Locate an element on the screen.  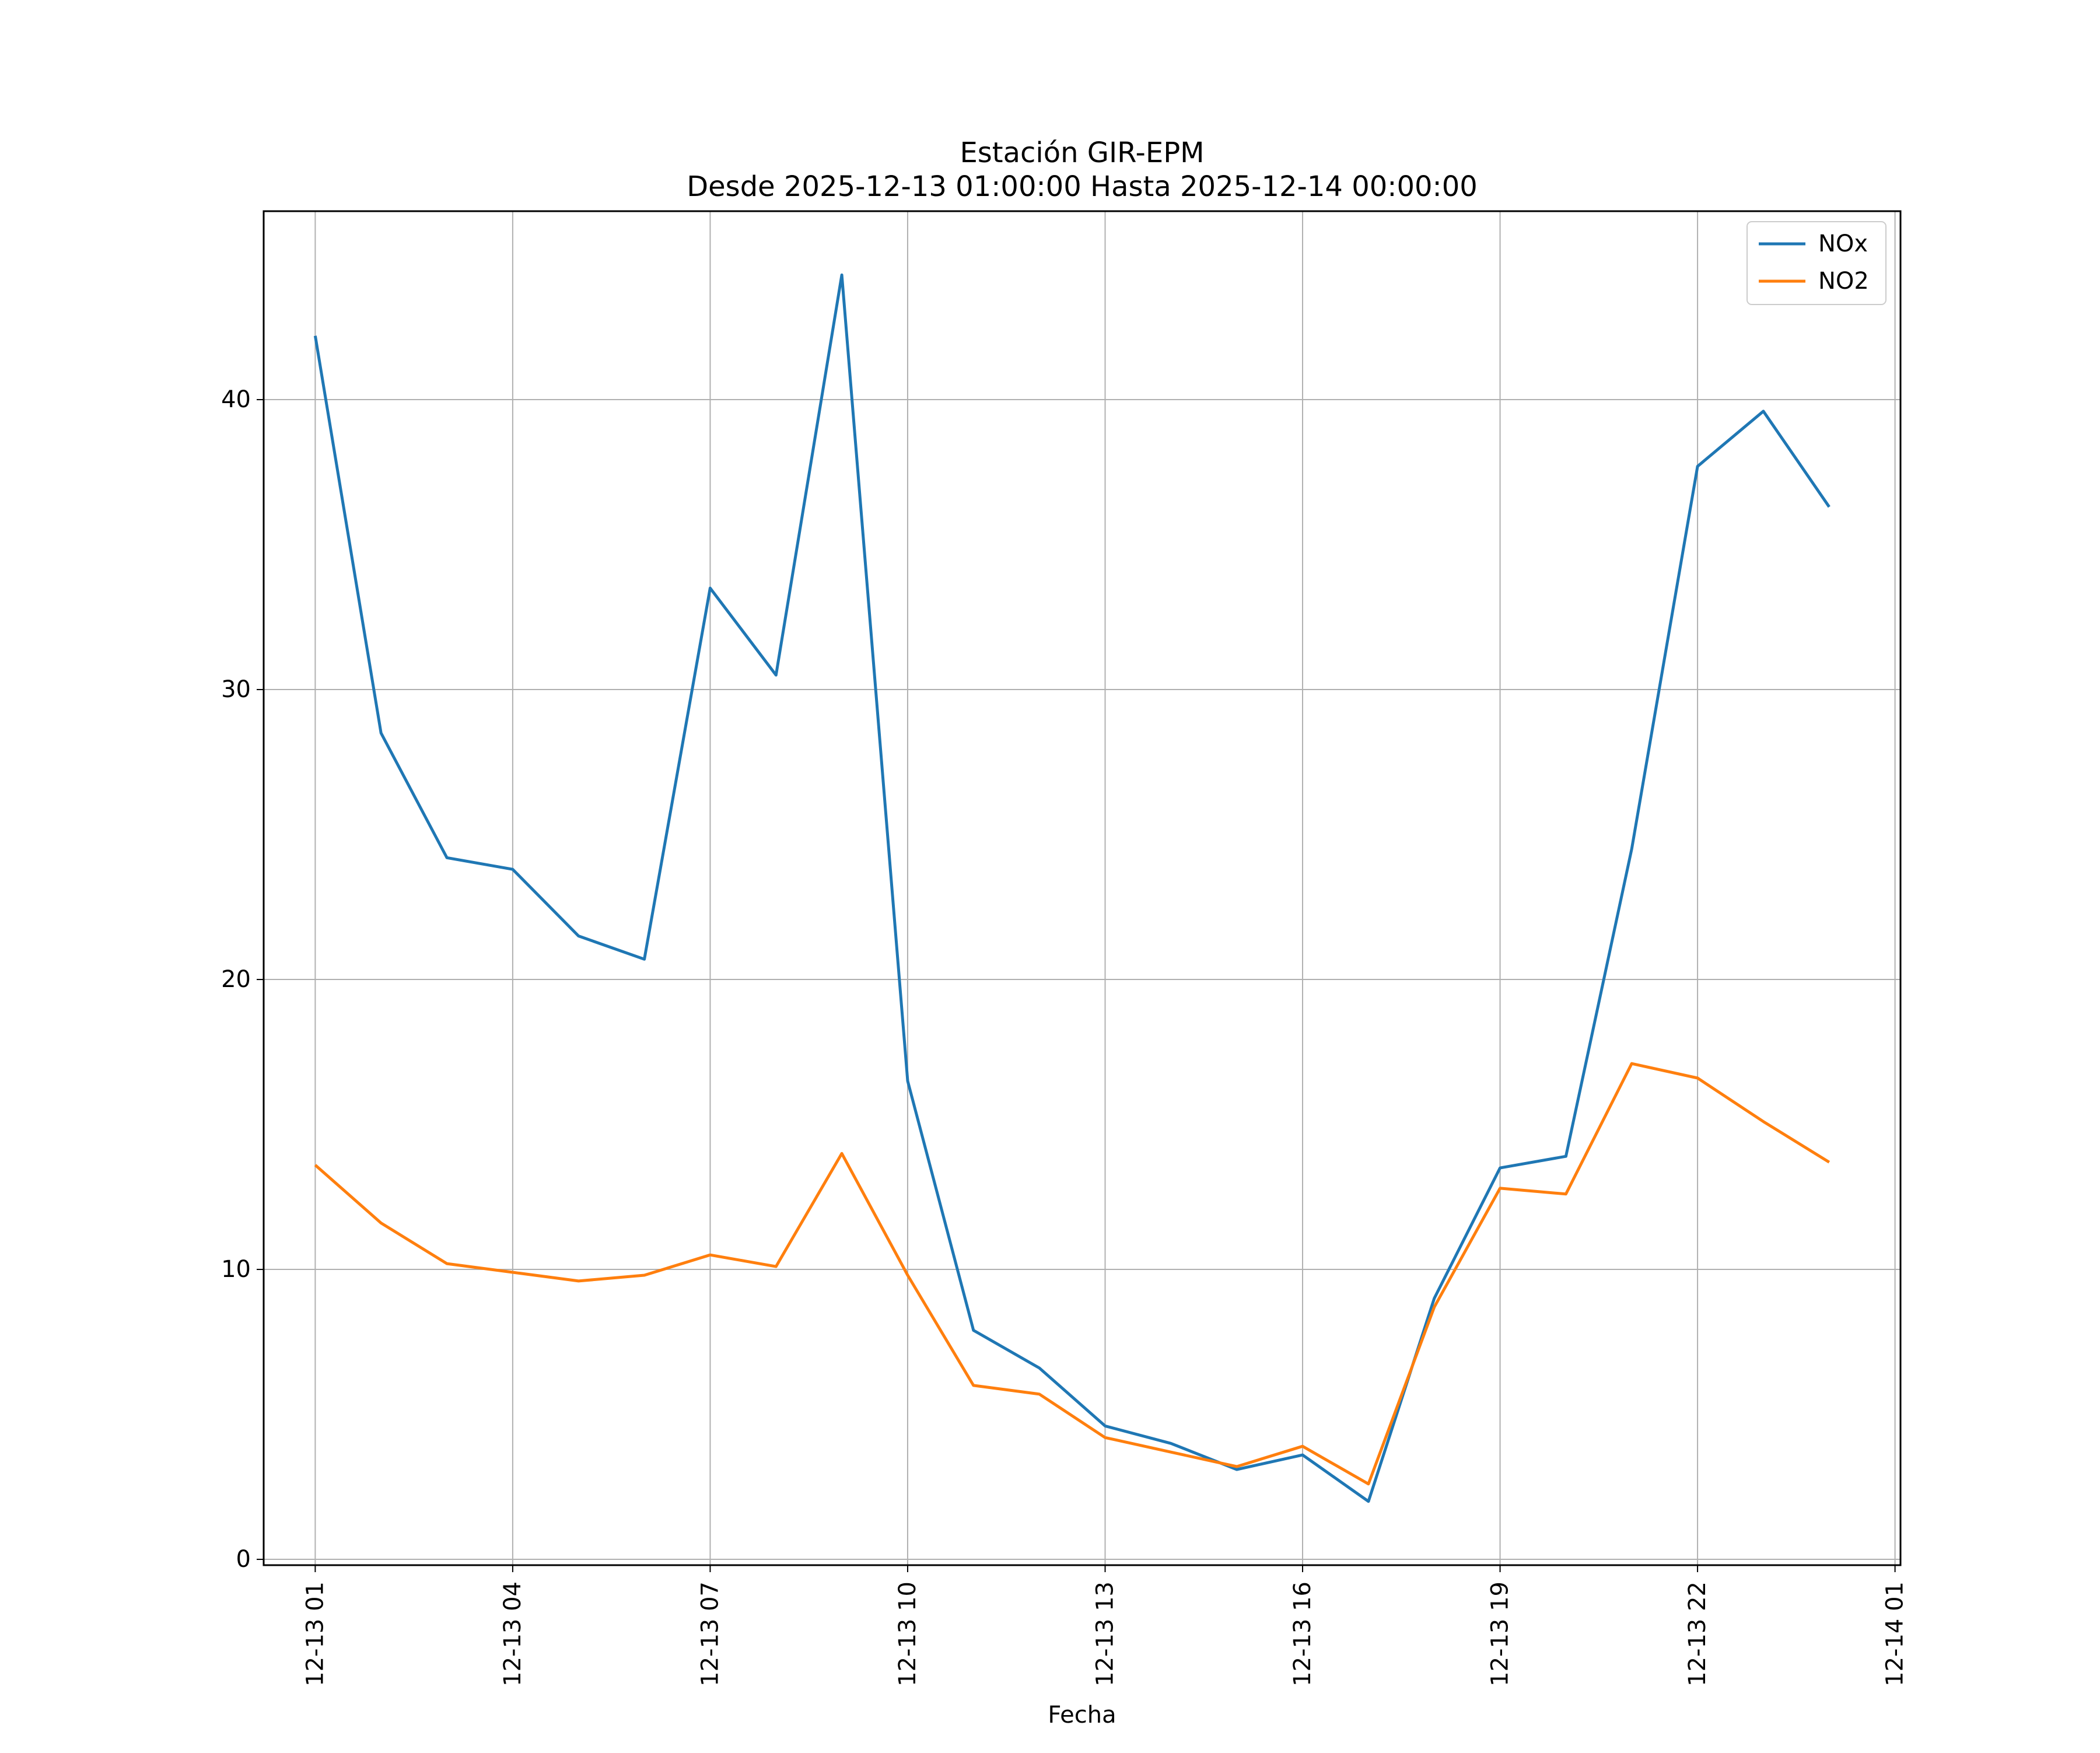
x-tick-label: 12-14 01 is located at coordinates (1895, 1633).